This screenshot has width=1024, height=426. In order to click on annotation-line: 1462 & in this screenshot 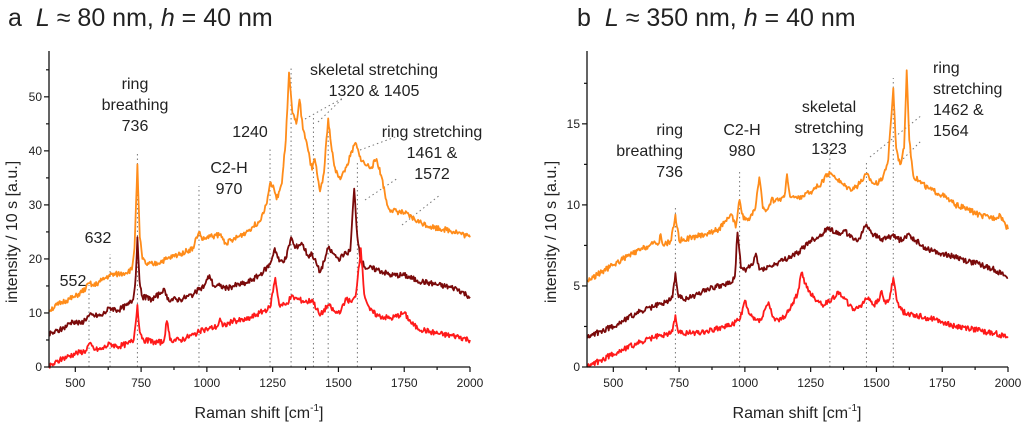, I will do `click(958, 110)`.